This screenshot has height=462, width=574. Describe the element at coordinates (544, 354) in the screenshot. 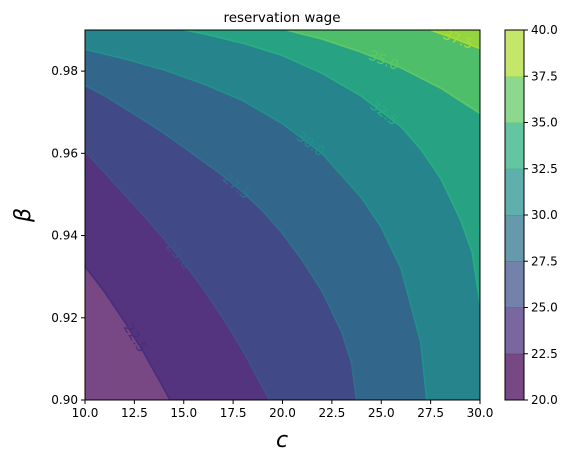

I see `colorbar-tick-label: 22.5` at that location.